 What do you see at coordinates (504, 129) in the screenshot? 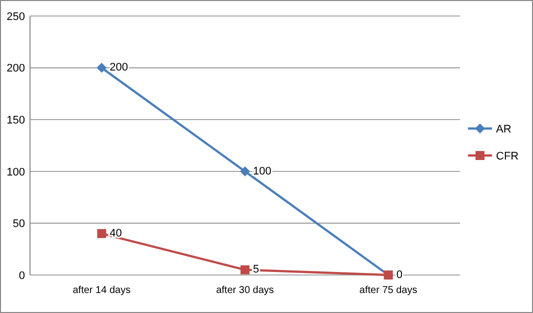
I see `legend-label: AR` at bounding box center [504, 129].